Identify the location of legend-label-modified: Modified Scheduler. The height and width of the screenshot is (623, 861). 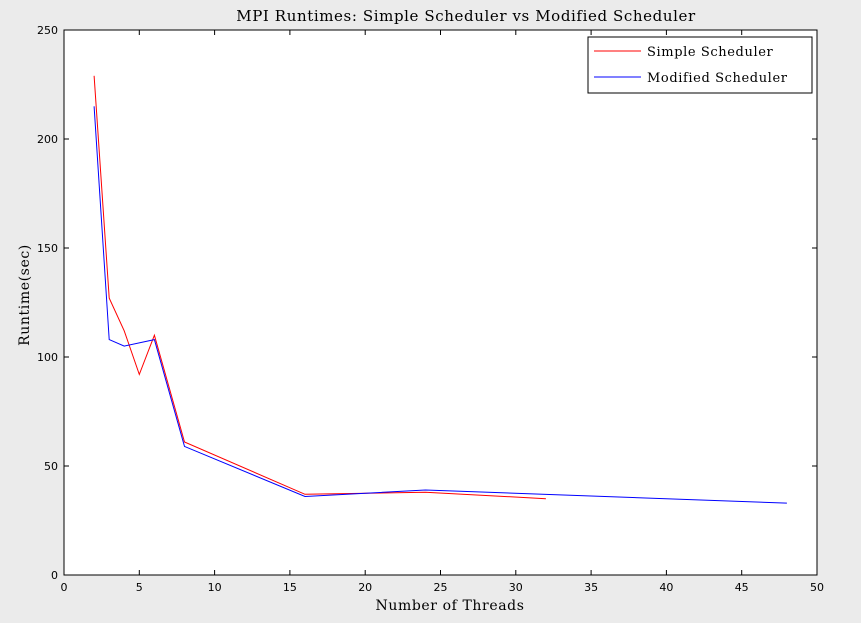
(717, 78).